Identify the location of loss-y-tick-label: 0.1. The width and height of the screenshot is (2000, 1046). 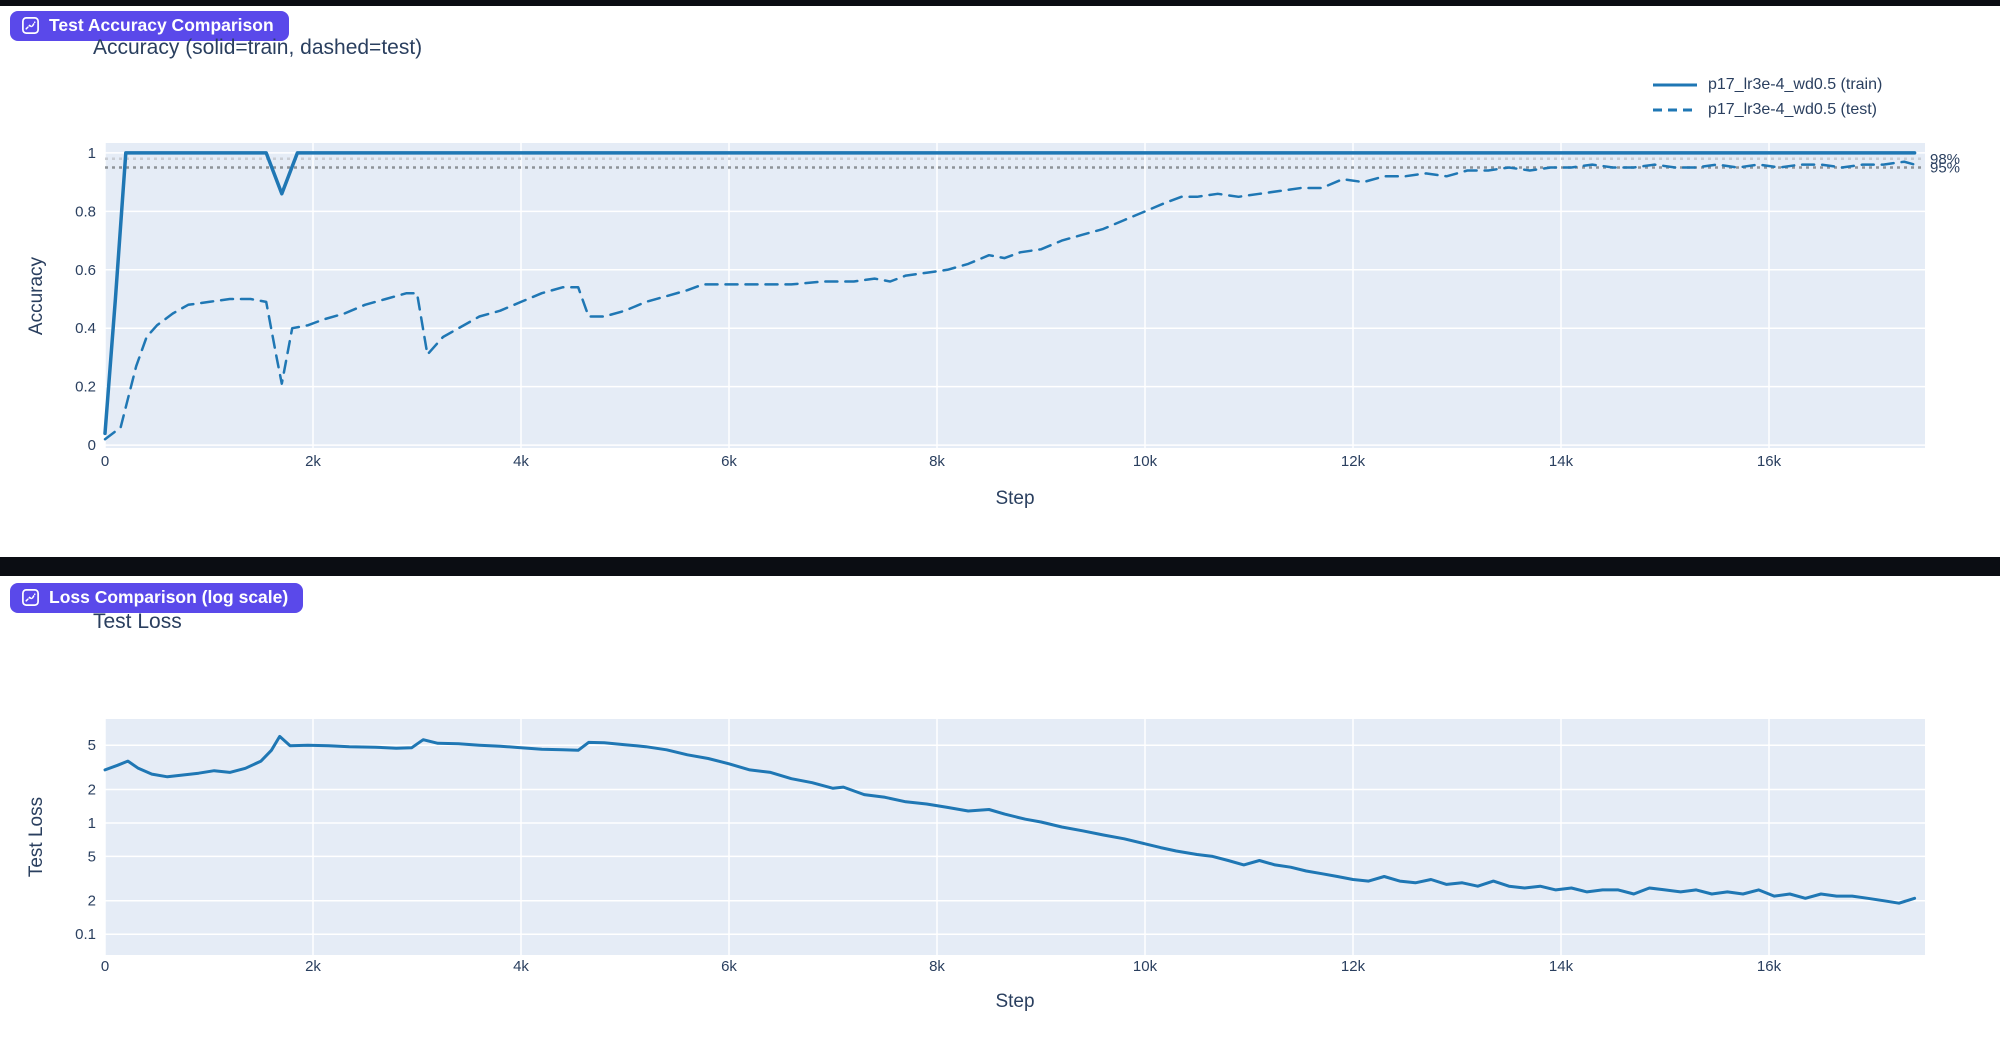
(85, 934).